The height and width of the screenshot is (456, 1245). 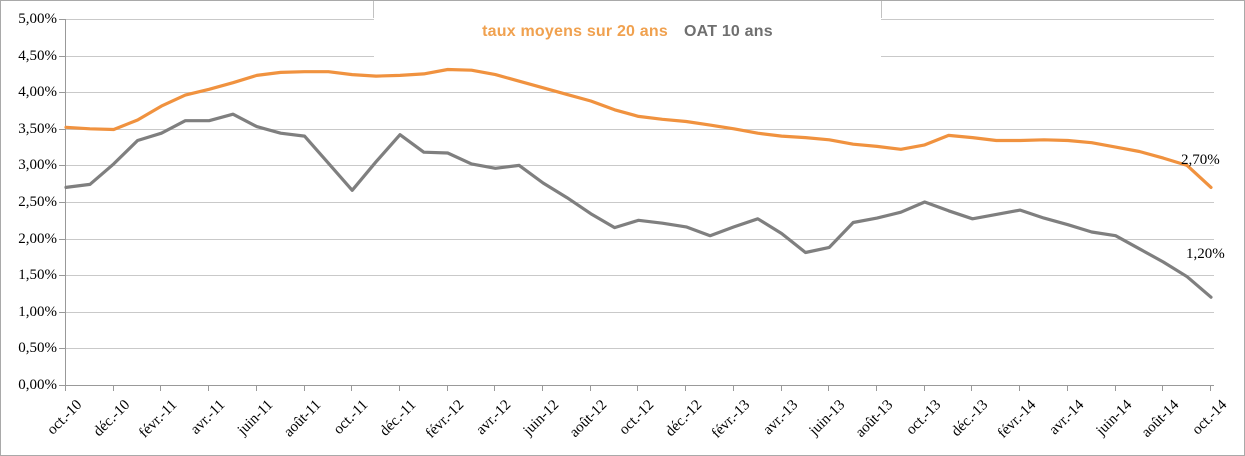 What do you see at coordinates (1205, 254) in the screenshot?
I see `end-value-label-gray: 1,20%` at bounding box center [1205, 254].